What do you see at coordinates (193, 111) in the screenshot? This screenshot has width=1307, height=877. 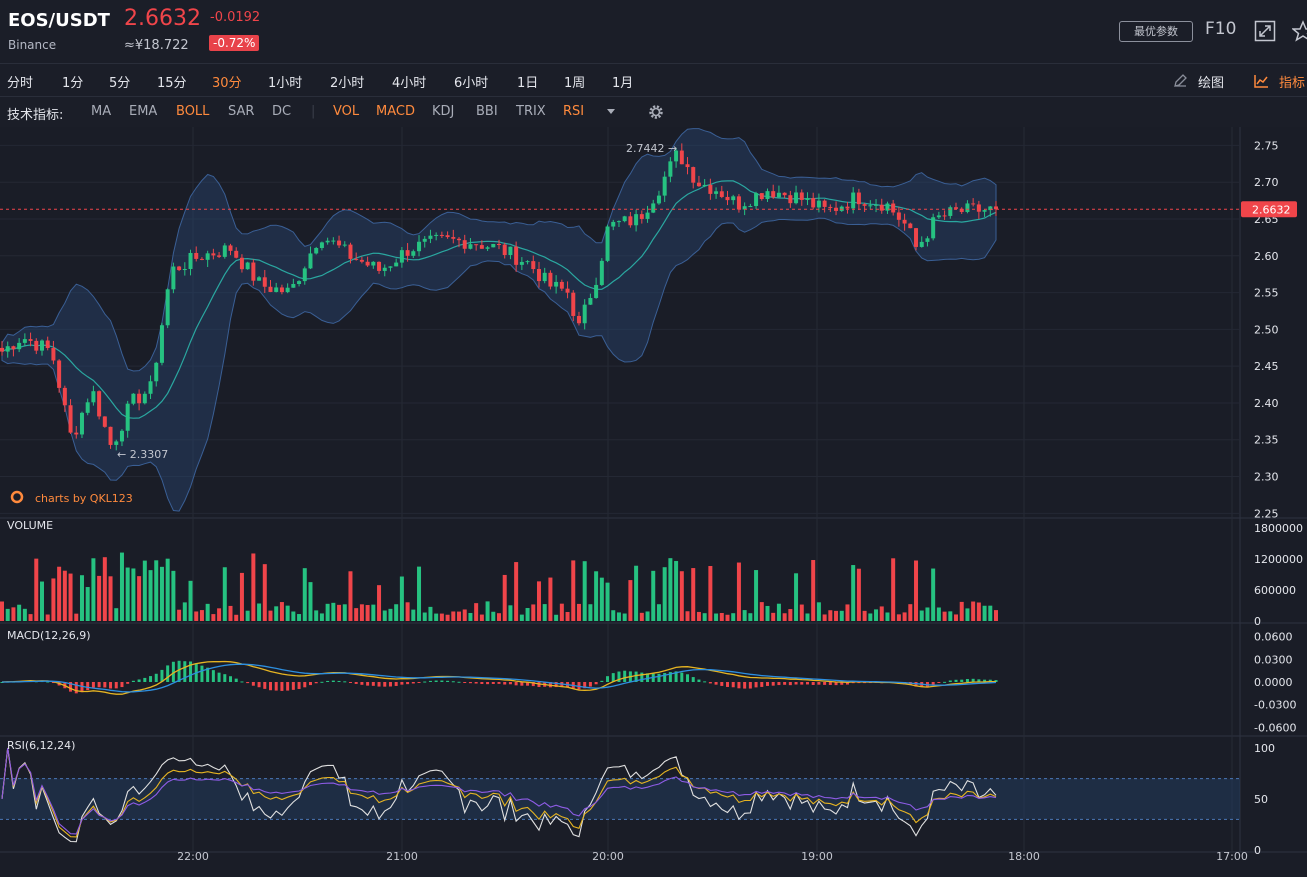 I see `indicator-boll: BOLL` at bounding box center [193, 111].